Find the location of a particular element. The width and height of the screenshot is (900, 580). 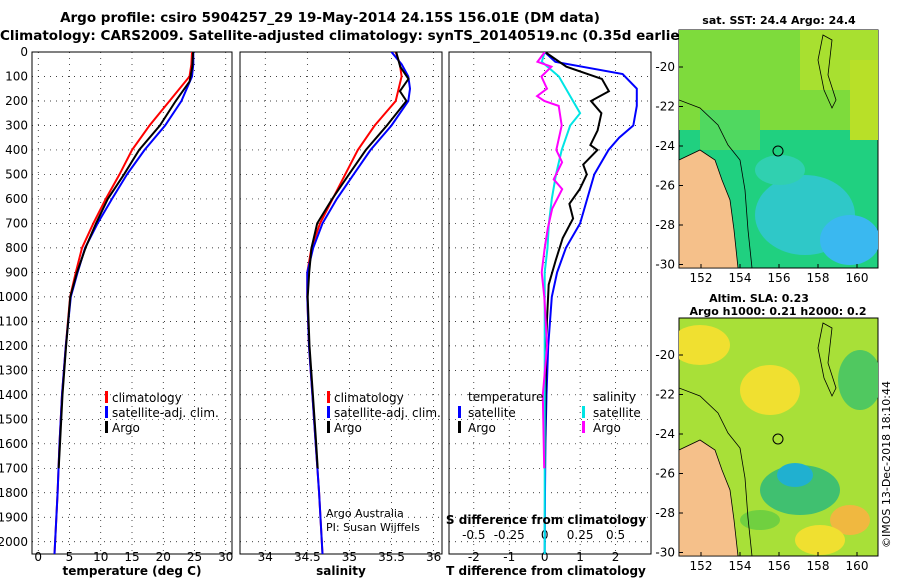

s-tick-label: -0.25 is located at coordinates (509, 535).